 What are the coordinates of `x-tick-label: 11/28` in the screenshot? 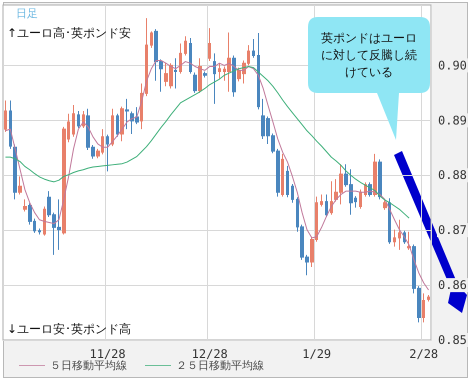 It's located at (108, 354).